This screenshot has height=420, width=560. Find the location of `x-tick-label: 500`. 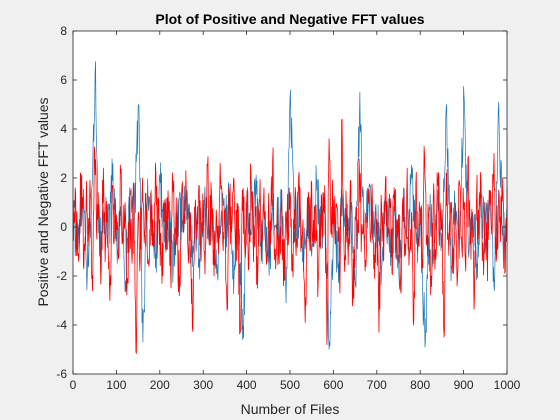

x-tick-label: 500 is located at coordinates (290, 385).